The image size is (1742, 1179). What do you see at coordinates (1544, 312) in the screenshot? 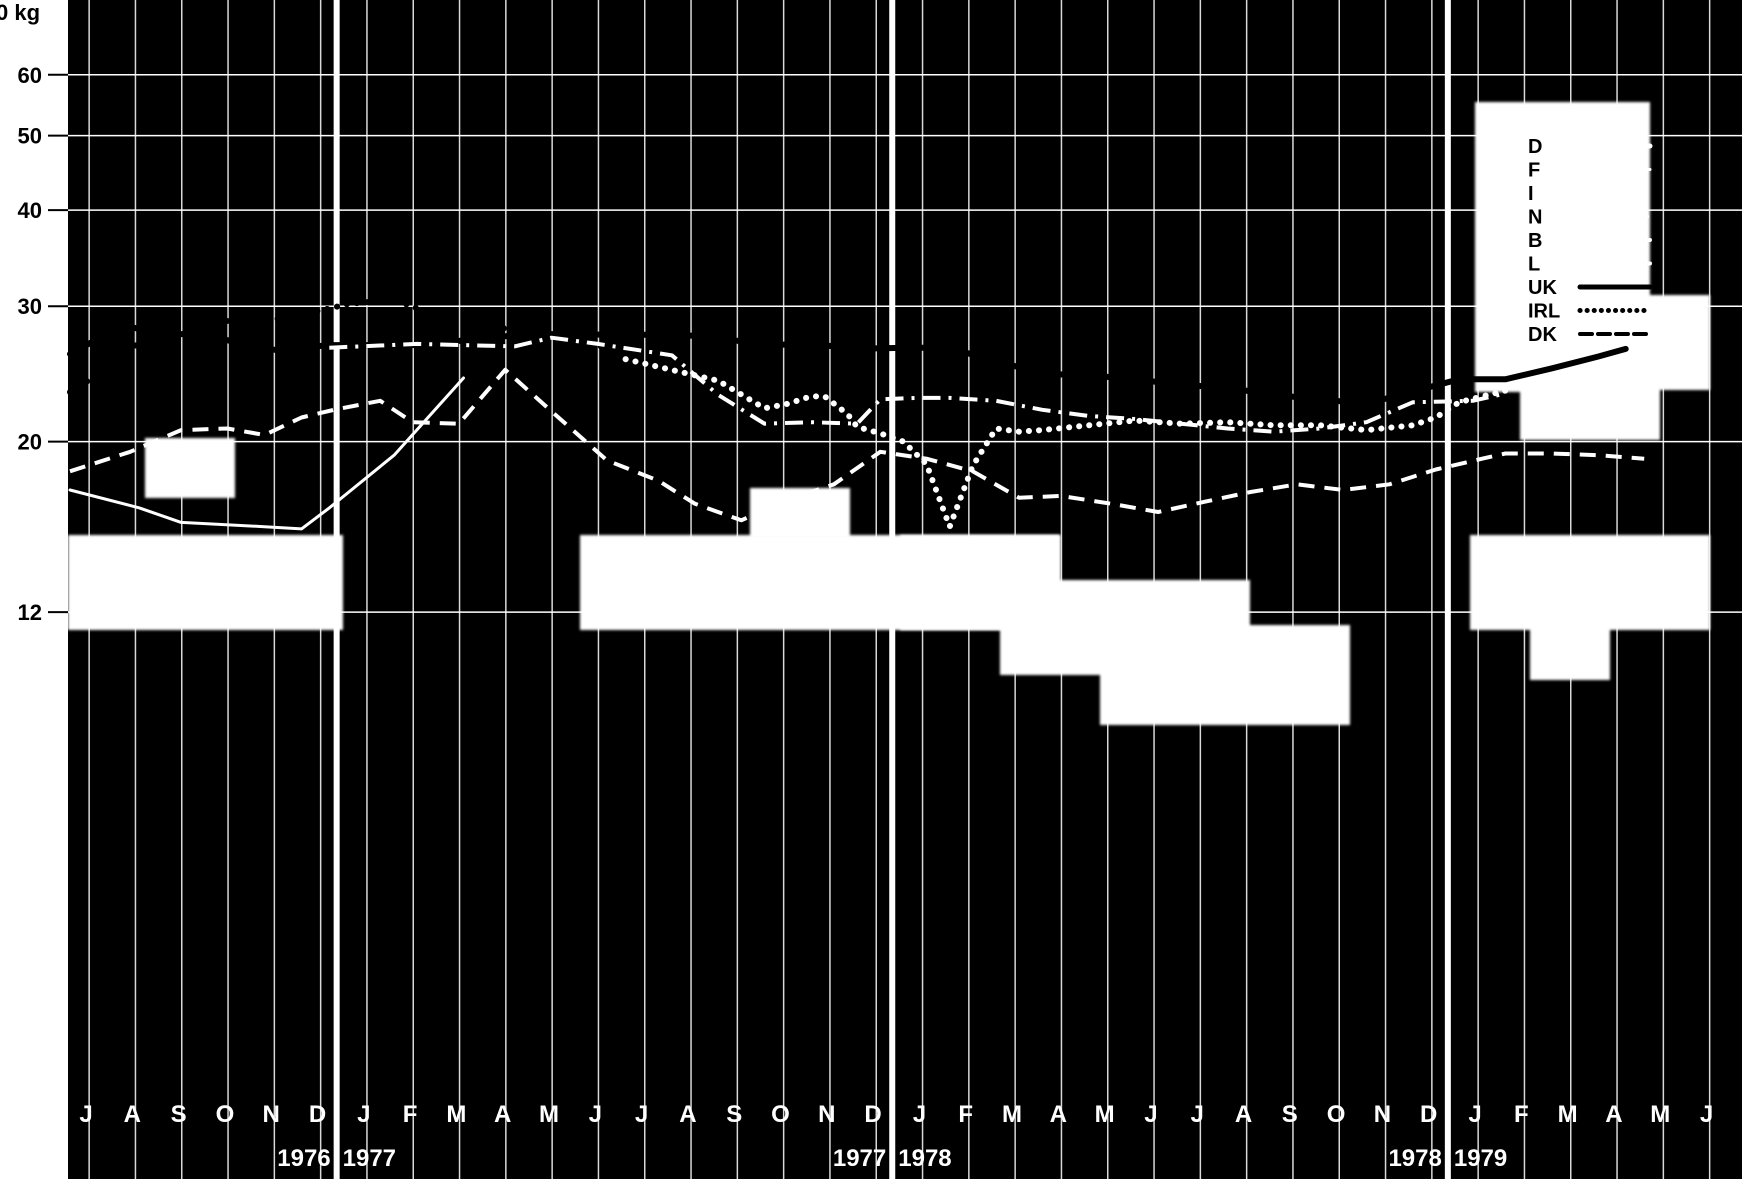
I see `legend-label: IRL` at bounding box center [1544, 312].